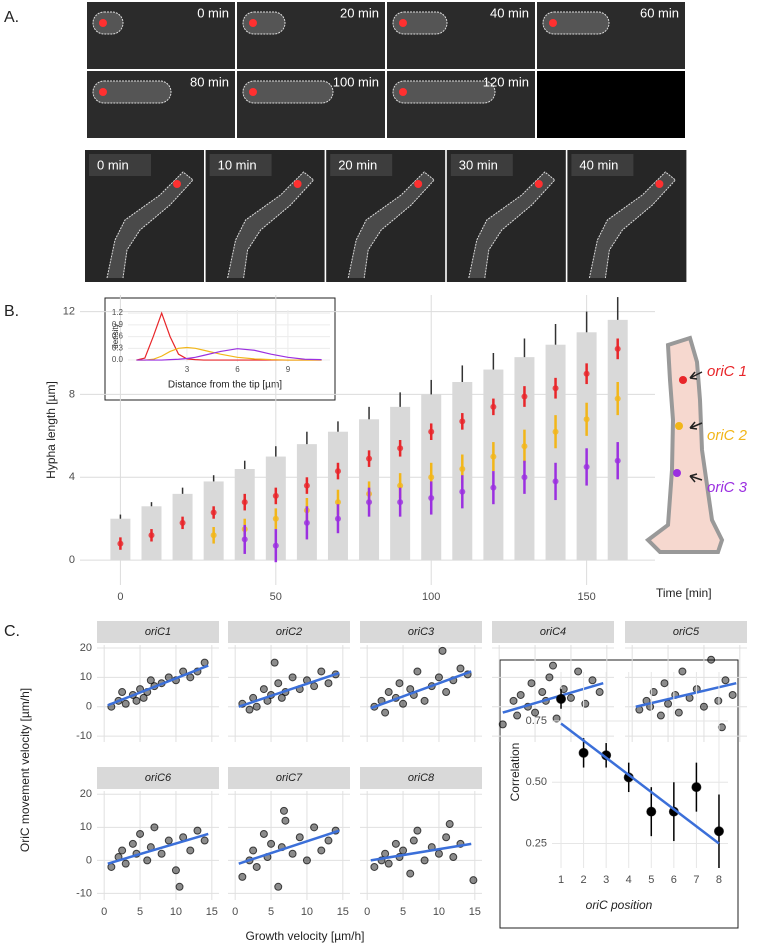  What do you see at coordinates (598, 164) in the screenshot?
I see `time-label: 40 min` at bounding box center [598, 164].